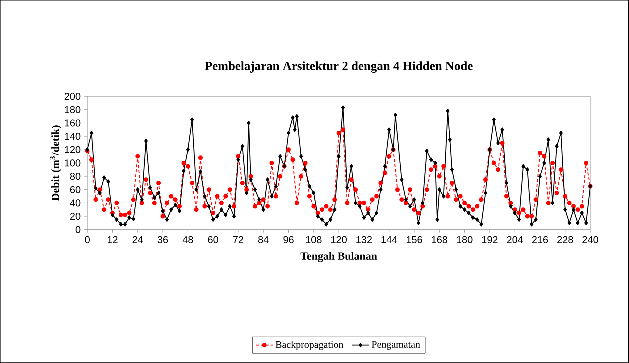  I want to click on x-tick-label: 24, so click(138, 240).